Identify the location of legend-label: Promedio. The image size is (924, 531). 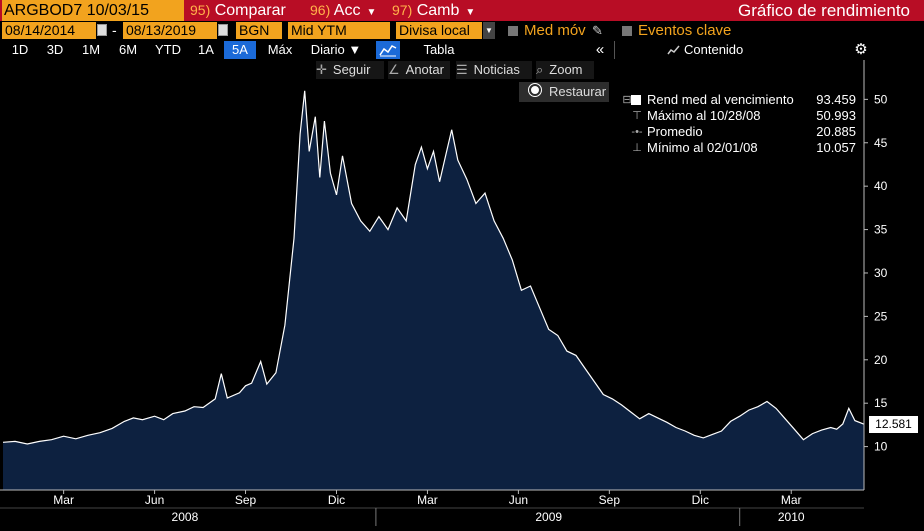
(675, 131).